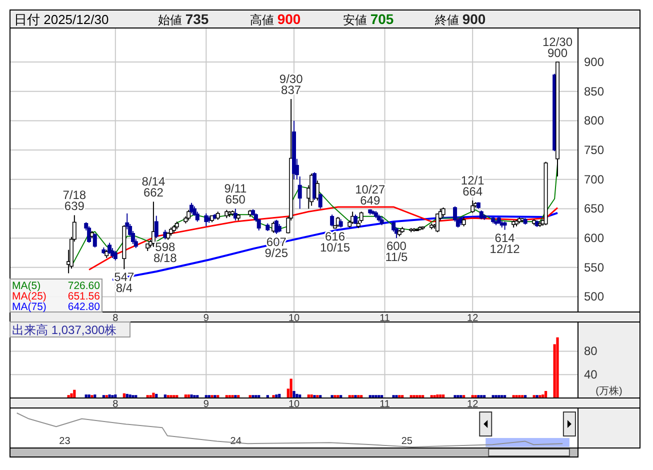 The width and height of the screenshot is (653, 470). What do you see at coordinates (609, 391) in the screenshot?
I see `y-axis-title: (万株)` at bounding box center [609, 391].